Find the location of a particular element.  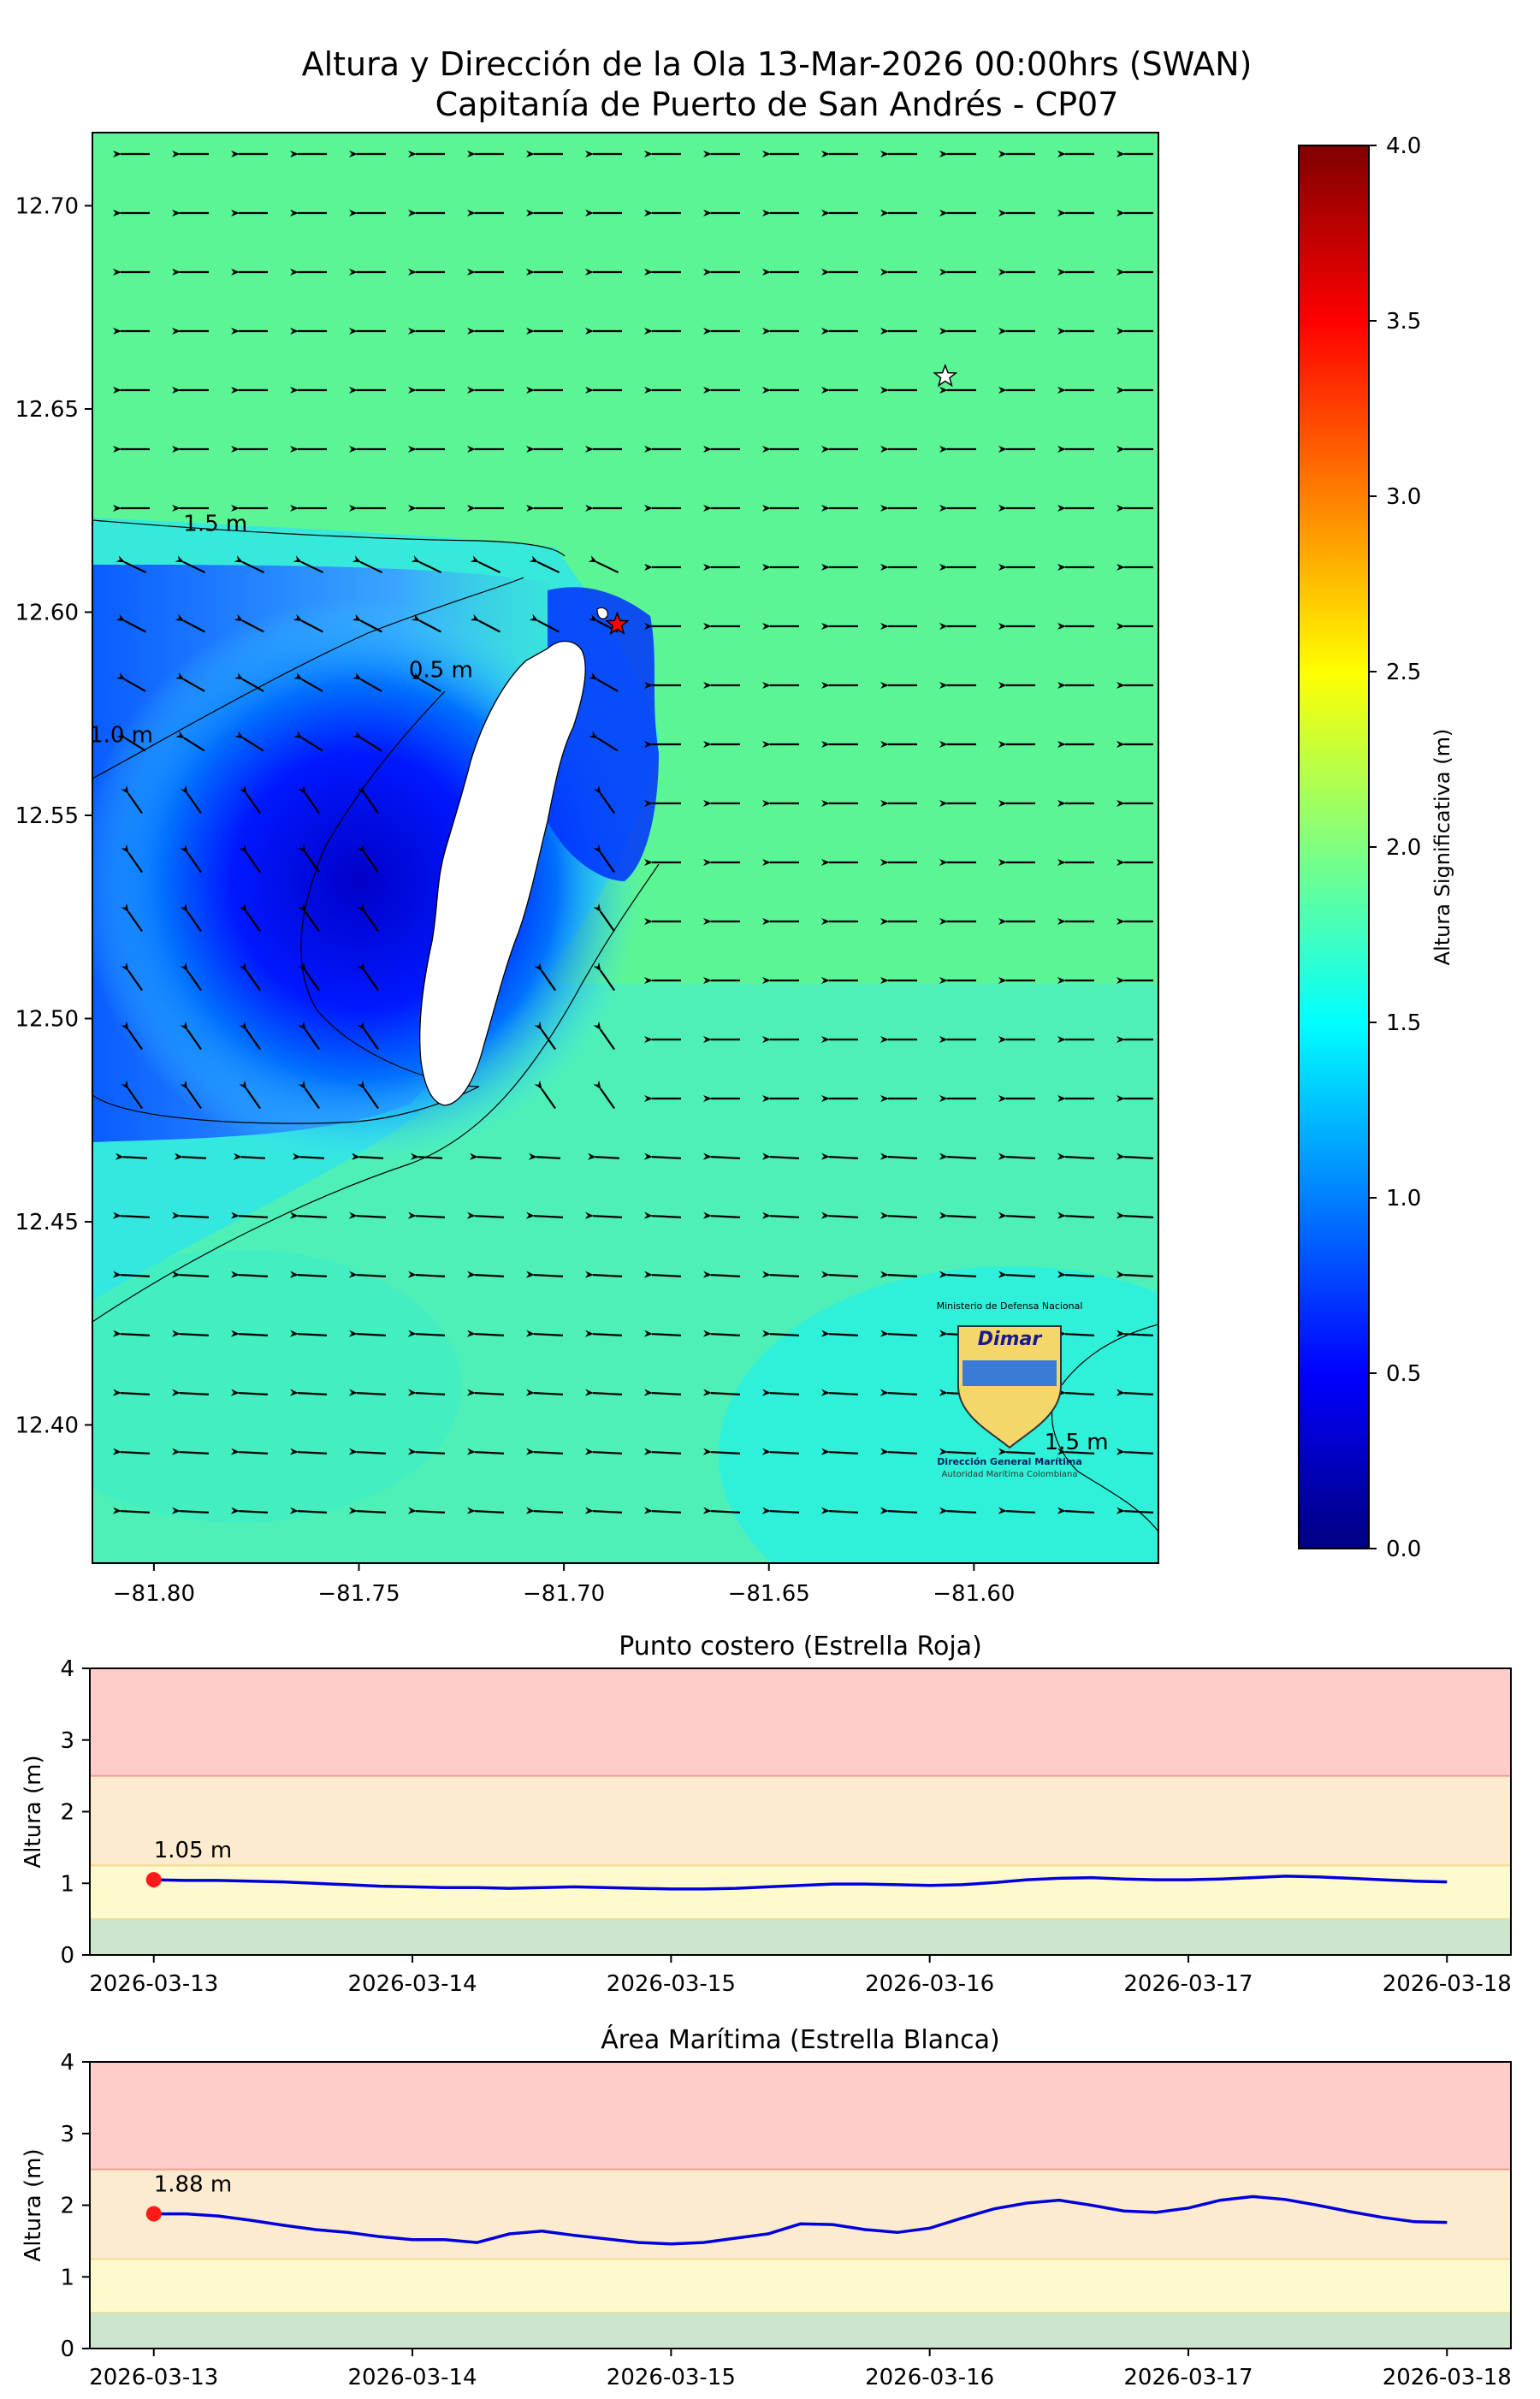

x-tick-label: 2026-03-17 is located at coordinates (1188, 2378).